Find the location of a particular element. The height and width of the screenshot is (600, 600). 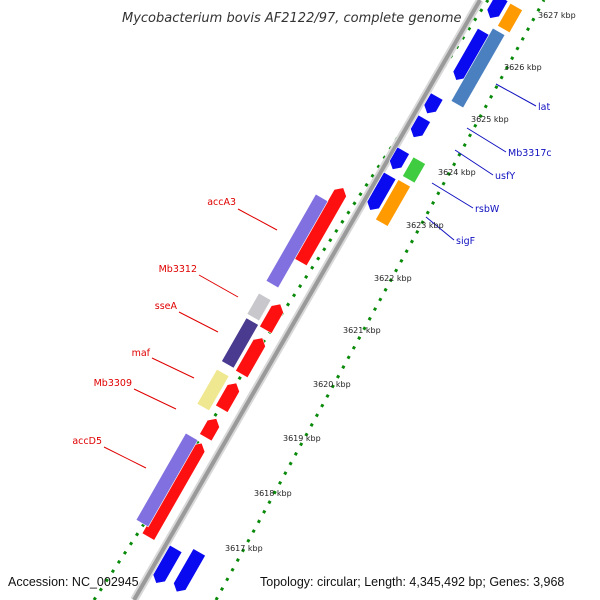

scale-tick-label: 3621 kbp is located at coordinates (362, 330).